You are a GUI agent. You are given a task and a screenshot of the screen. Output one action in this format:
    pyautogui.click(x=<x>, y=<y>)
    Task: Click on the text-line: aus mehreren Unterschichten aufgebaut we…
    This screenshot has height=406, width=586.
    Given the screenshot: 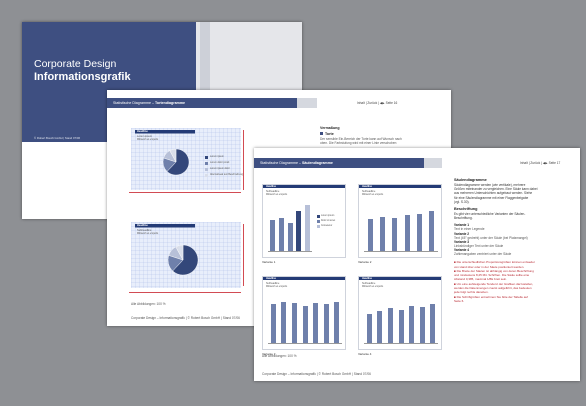 What is the action you would take?
    pyautogui.click(x=493, y=193)
    